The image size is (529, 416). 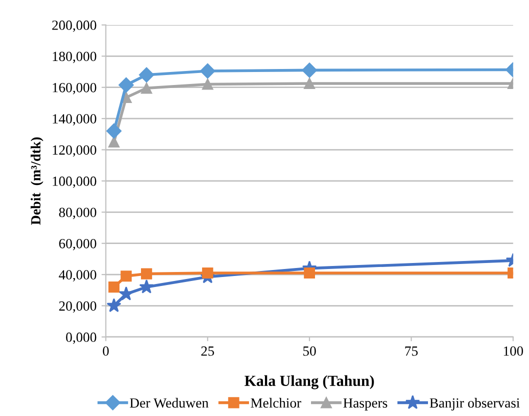 I want to click on y-tick-label: 80,000, so click(x=77, y=214).